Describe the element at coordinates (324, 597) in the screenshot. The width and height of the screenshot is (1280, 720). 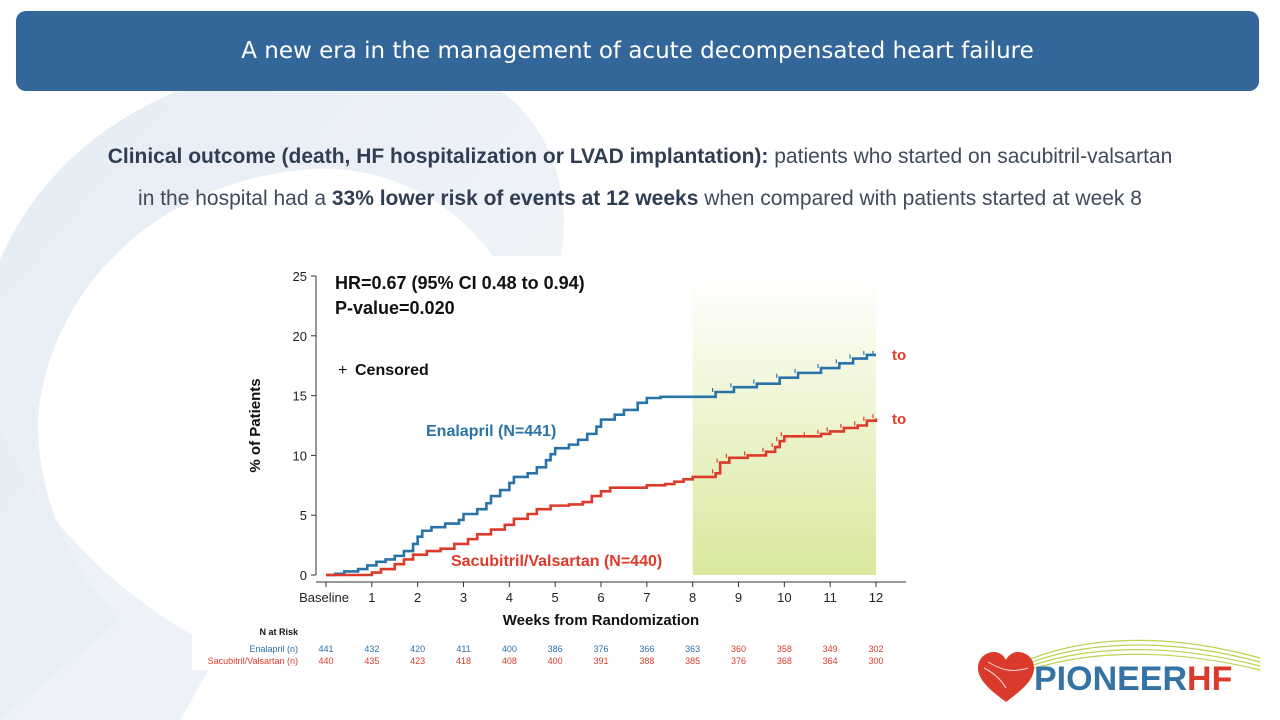
I see `x-tick-label: Baseline` at that location.